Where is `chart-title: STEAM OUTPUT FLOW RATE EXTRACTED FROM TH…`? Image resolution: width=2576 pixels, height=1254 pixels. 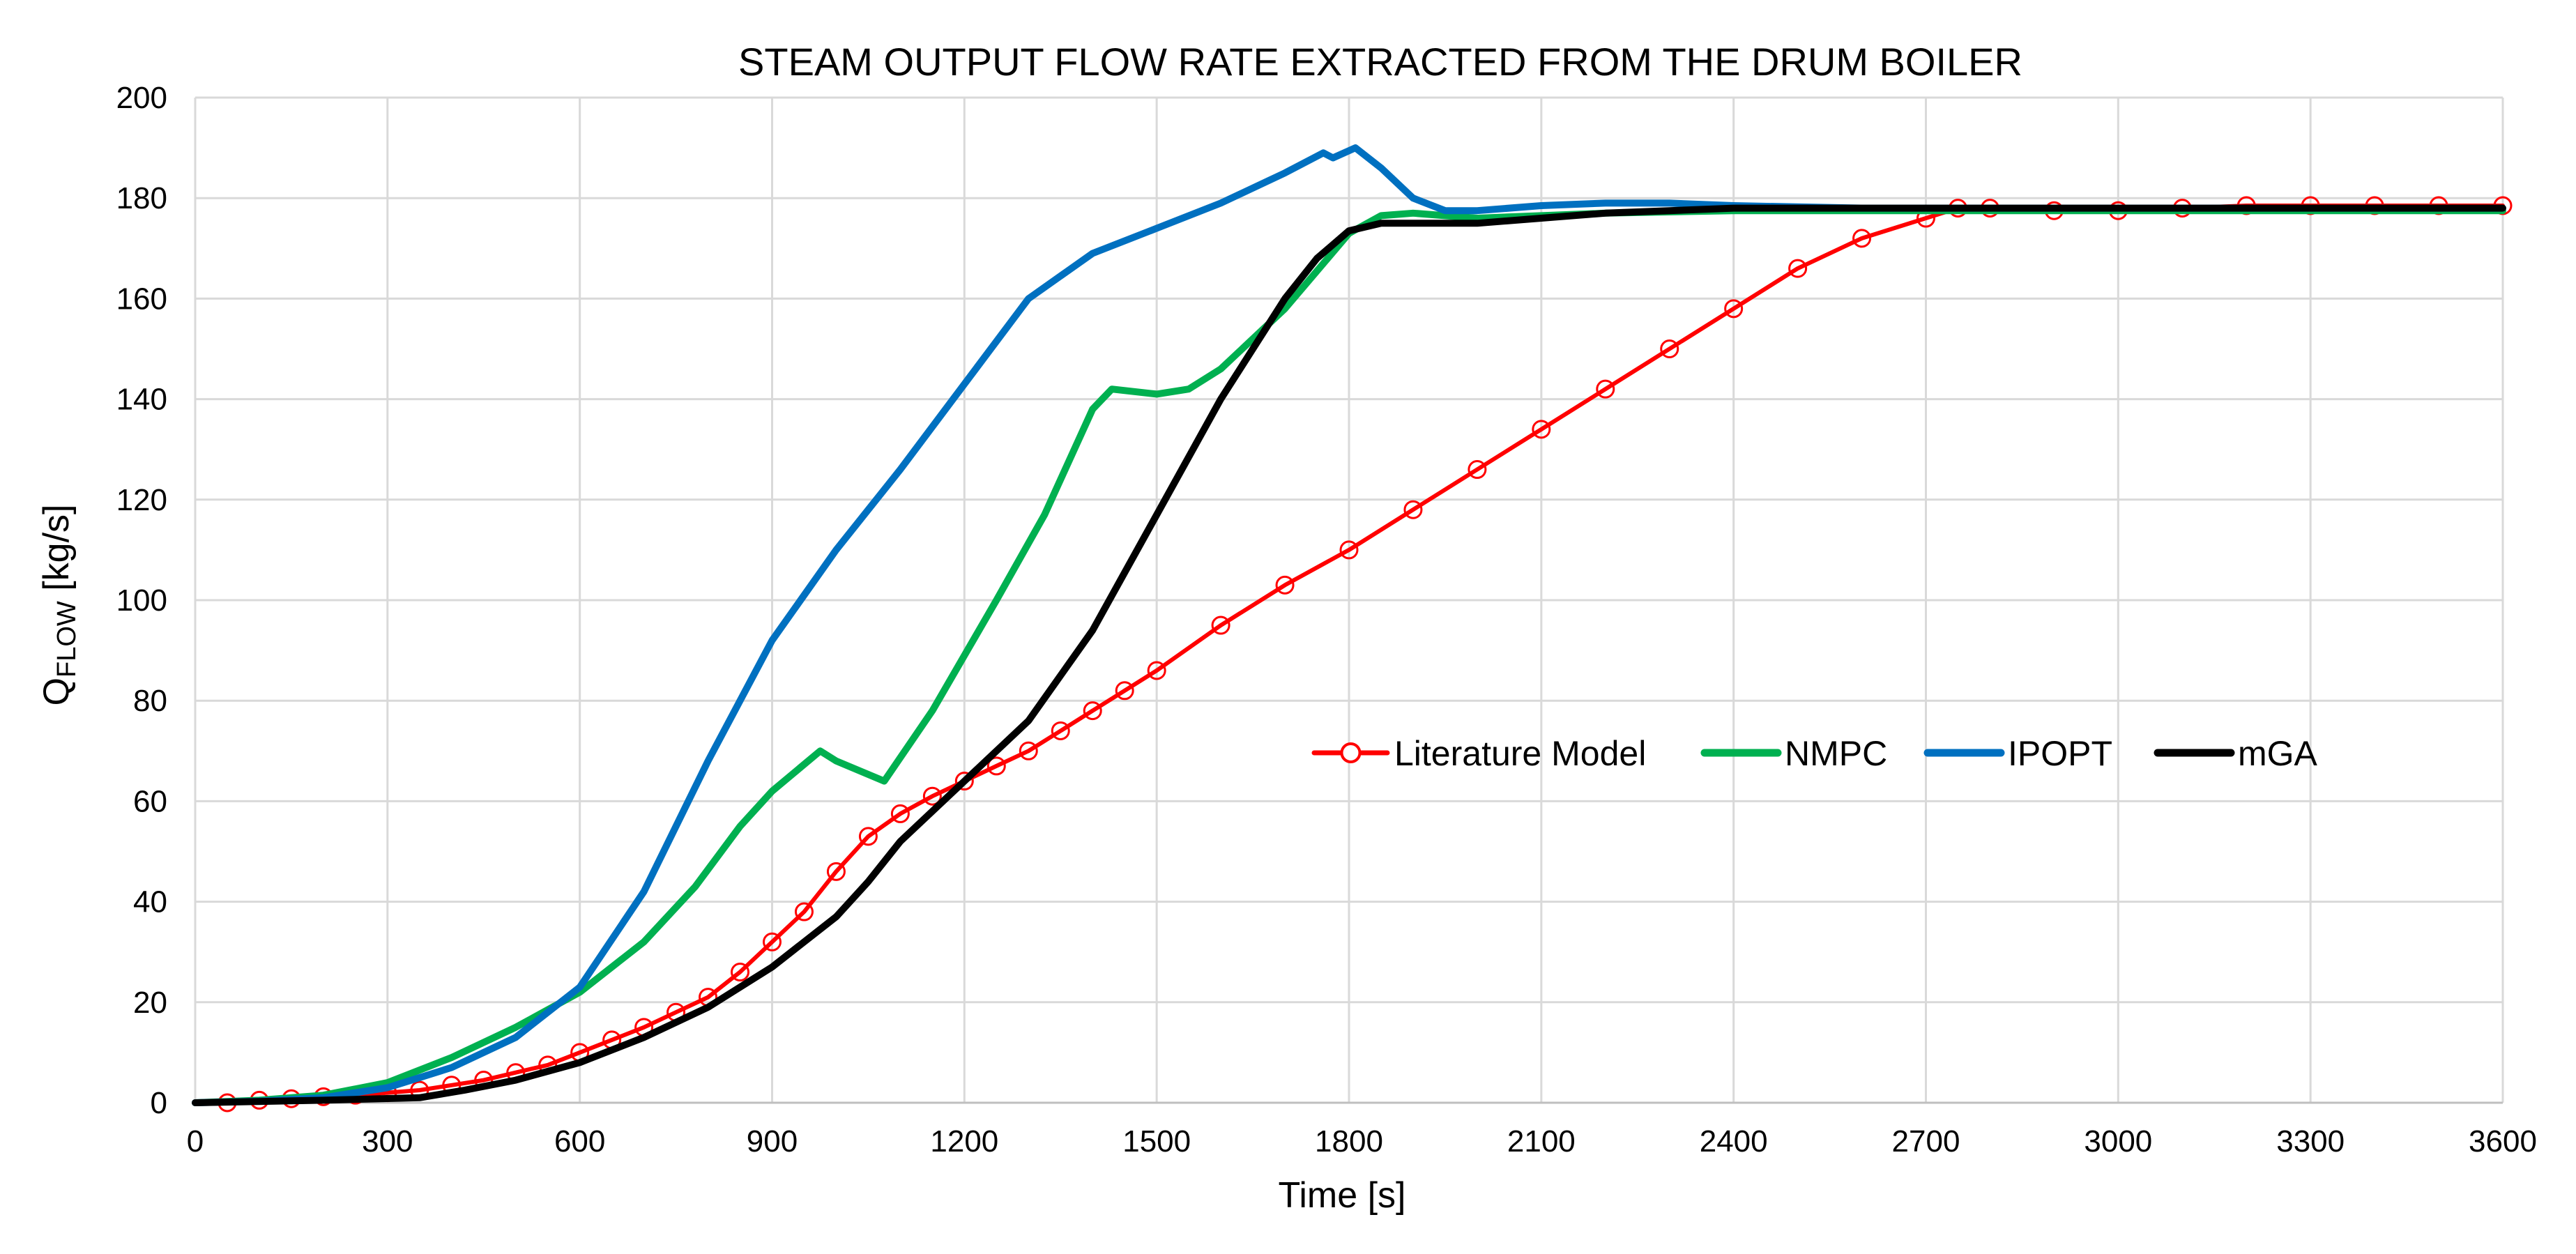
chart-title: STEAM OUTPUT FLOW RATE EXTRACTED FROM TH… is located at coordinates (1380, 62).